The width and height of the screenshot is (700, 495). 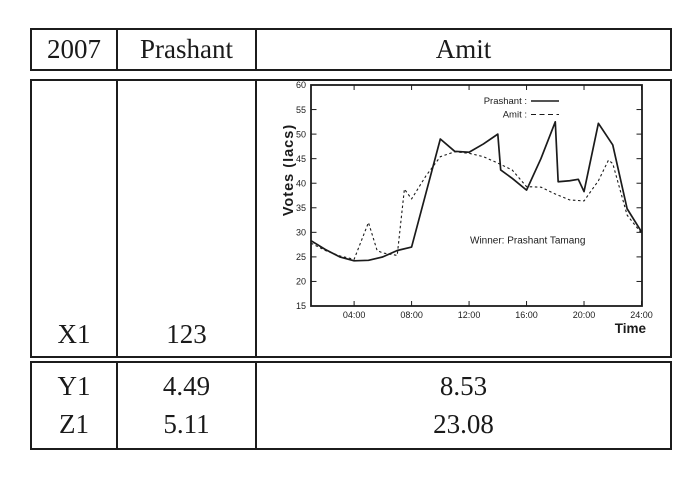 I want to click on header-cell-year: 2007, so click(x=75, y=49).